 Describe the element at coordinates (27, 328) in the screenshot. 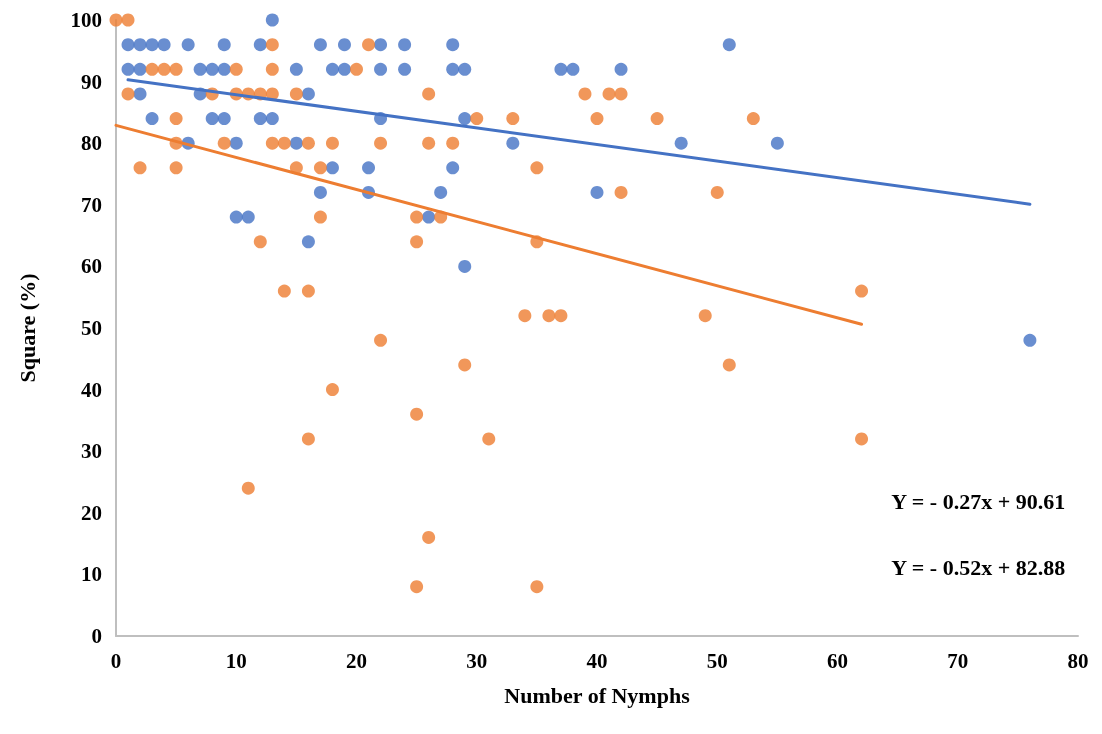

I see `y-axis-title: Square (%)` at that location.